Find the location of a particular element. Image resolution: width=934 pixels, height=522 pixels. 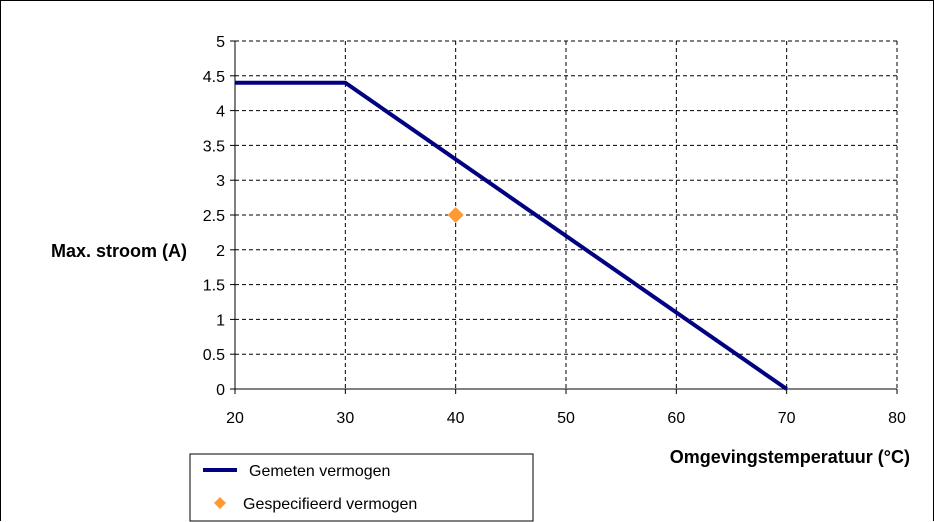

x-tick-label: 60 is located at coordinates (676, 418).